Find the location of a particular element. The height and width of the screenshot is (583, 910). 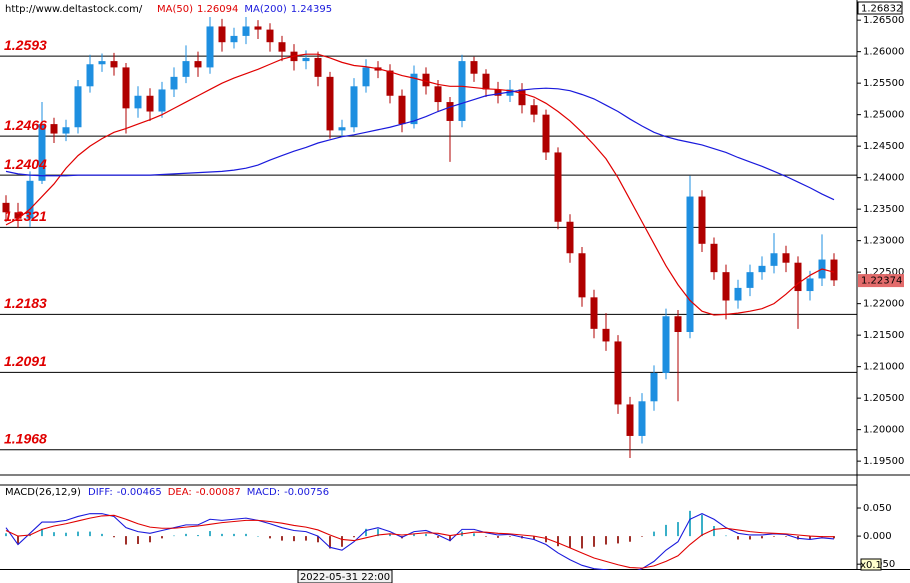

legend-entry: DIFF: -0.00465 is located at coordinates (125, 492).